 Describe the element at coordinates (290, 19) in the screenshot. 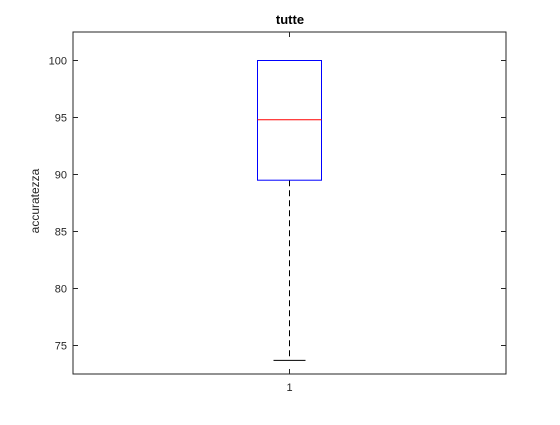

I see `chart-title: tutte` at that location.